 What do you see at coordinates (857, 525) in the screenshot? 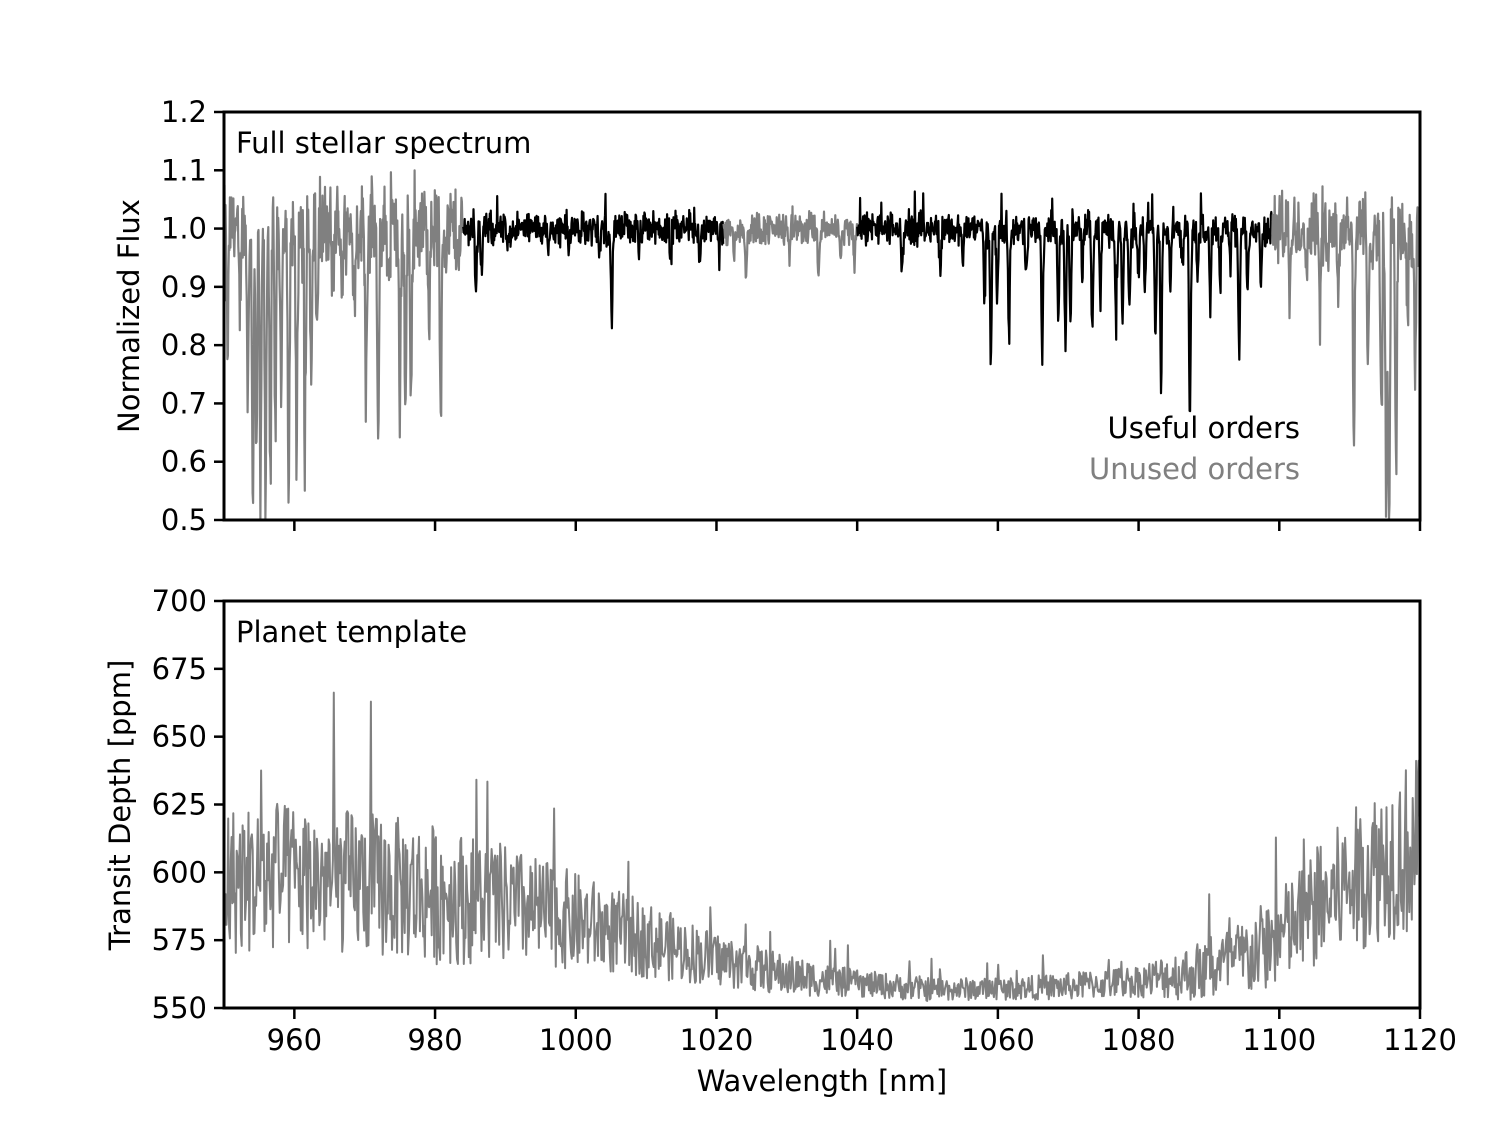
I see `stellar-spectrum-x-ticks` at bounding box center [857, 525].